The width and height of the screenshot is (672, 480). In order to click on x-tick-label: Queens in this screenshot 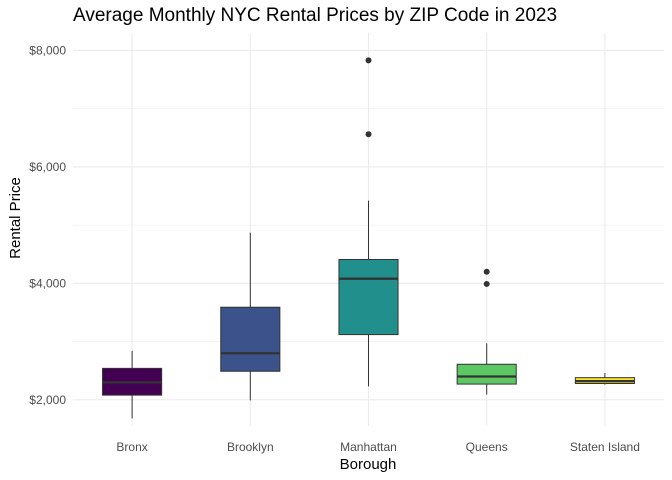, I will do `click(487, 447)`.